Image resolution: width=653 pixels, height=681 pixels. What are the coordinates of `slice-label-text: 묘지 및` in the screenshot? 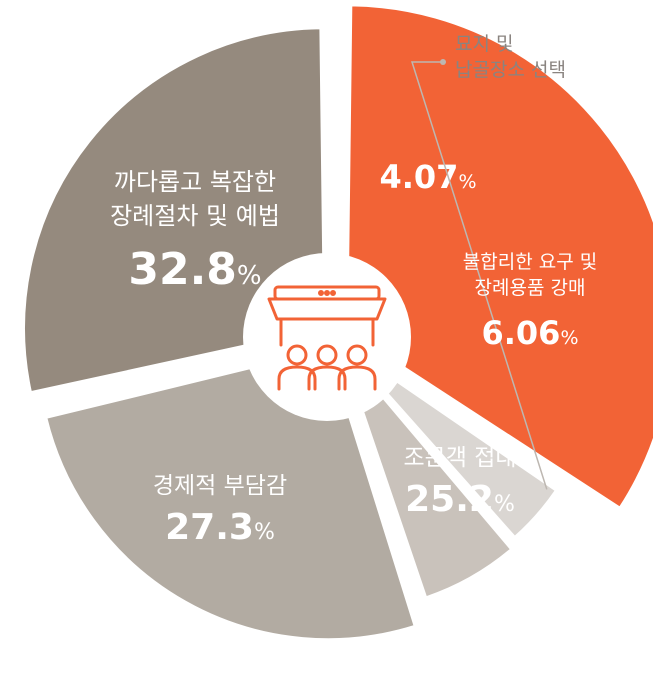 It's located at (484, 44).